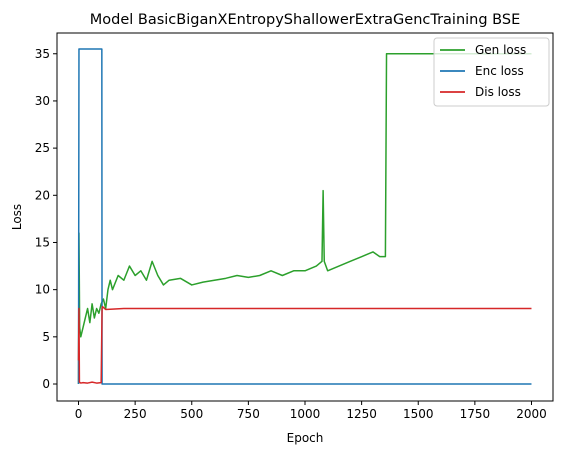 The image size is (562, 455). Describe the element at coordinates (42, 290) in the screenshot. I see `y-tick-label: 10` at that location.